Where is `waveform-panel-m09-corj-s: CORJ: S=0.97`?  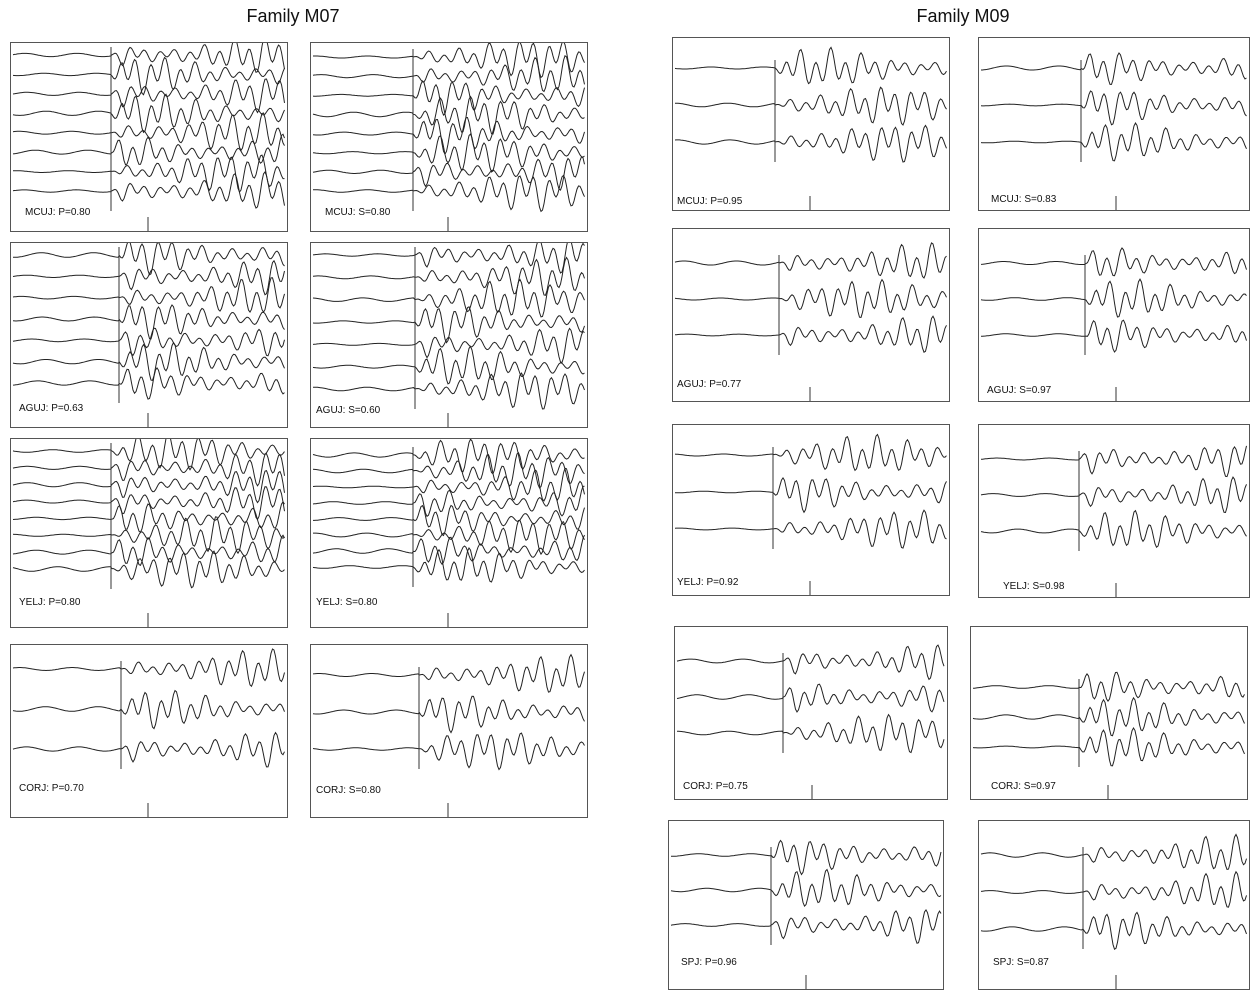 waveform-panel-m09-corj-s: CORJ: S=0.97 is located at coordinates (1109, 713).